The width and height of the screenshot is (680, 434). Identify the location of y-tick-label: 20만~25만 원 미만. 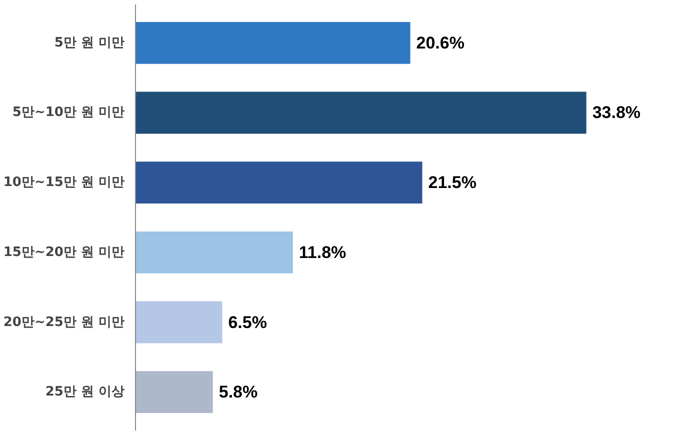
(64, 322).